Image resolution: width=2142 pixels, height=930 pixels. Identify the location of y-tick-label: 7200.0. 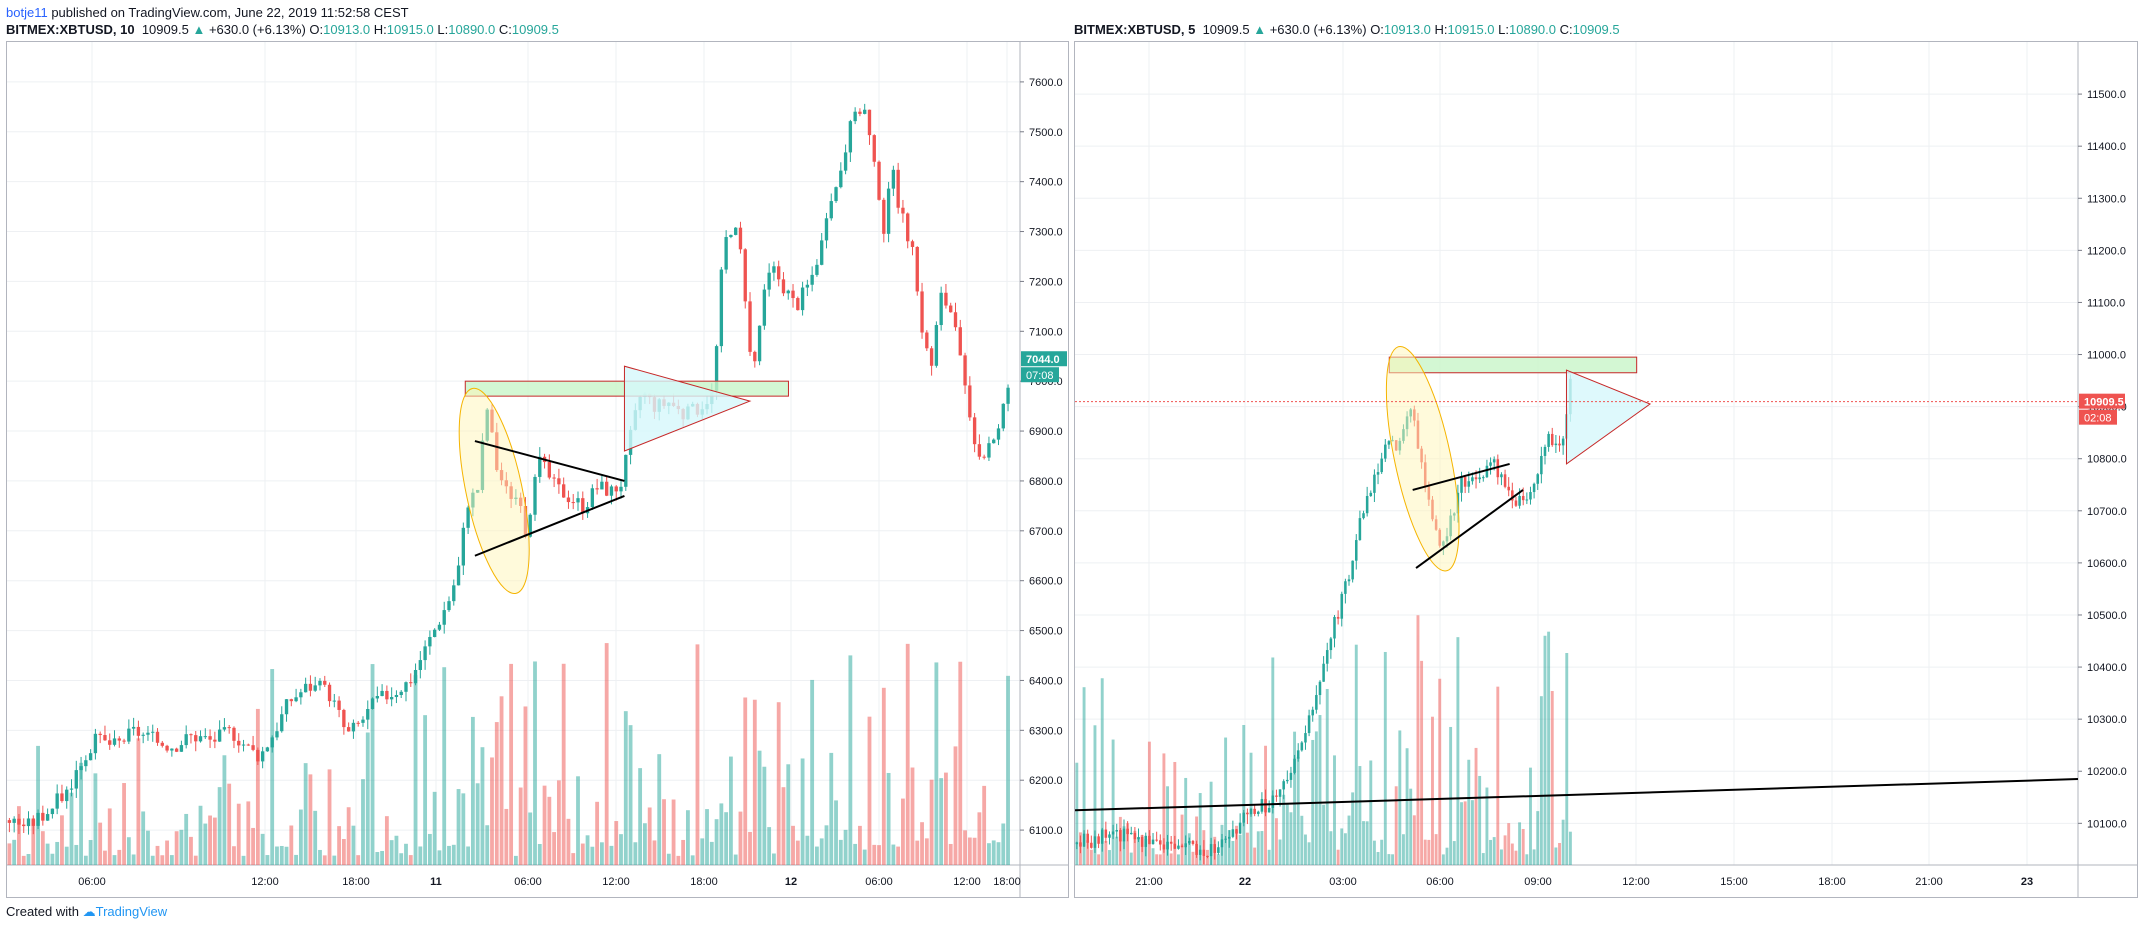
(1046, 282).